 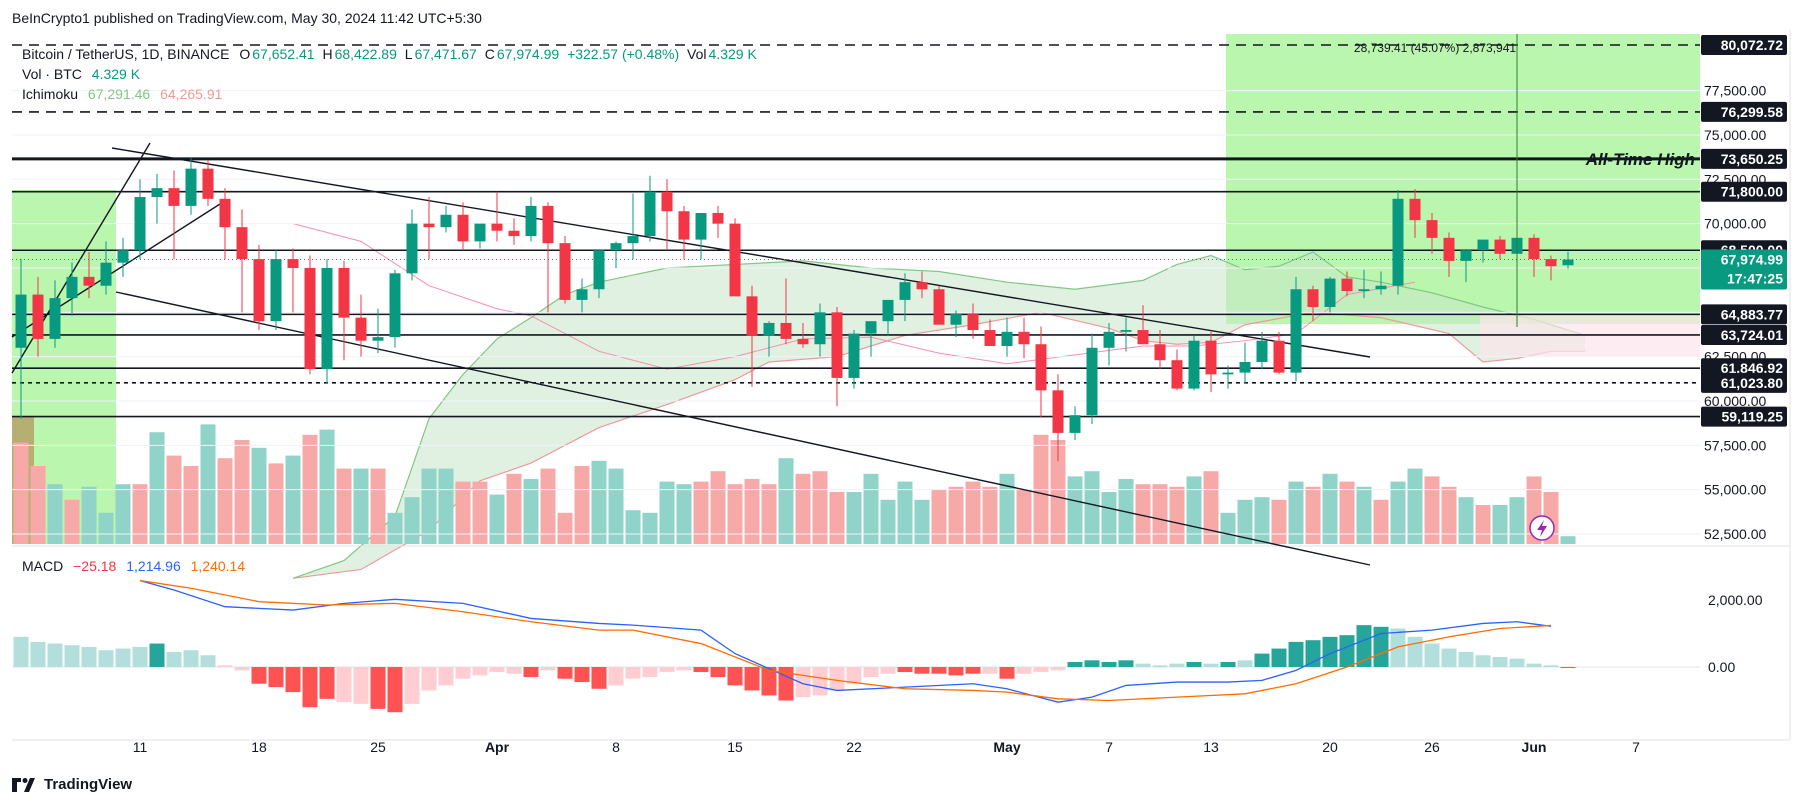 I want to click on current-price-label: 67,974.99 17:47:25, so click(x=1744, y=269).